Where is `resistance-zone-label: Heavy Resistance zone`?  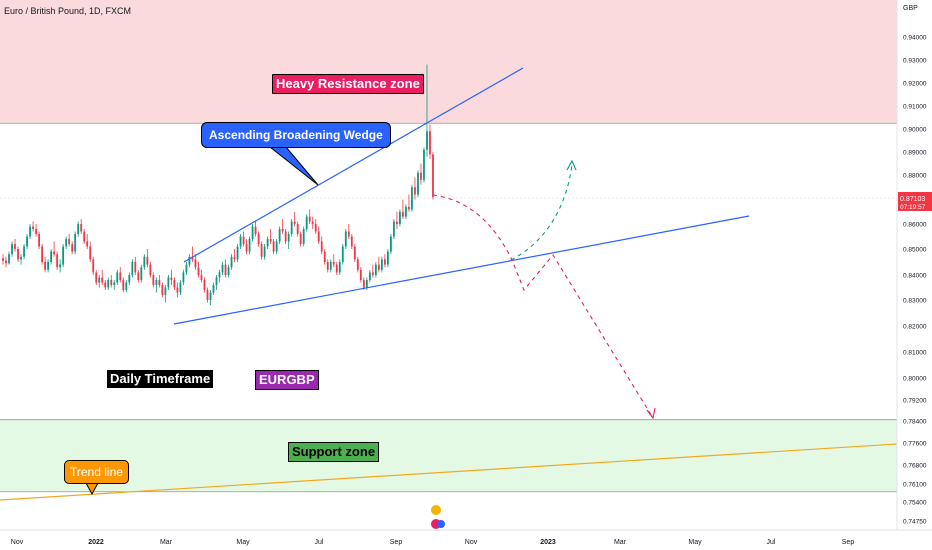 resistance-zone-label: Heavy Resistance zone is located at coordinates (348, 84).